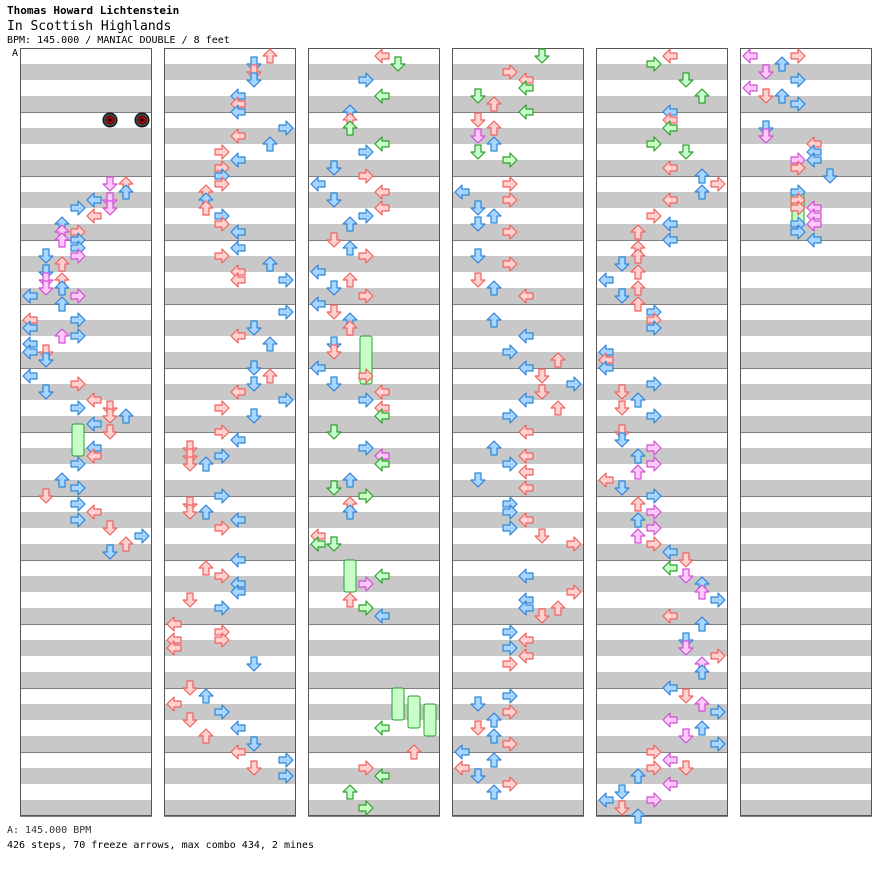  What do you see at coordinates (662, 432) in the screenshot?
I see `column-border` at bounding box center [662, 432].